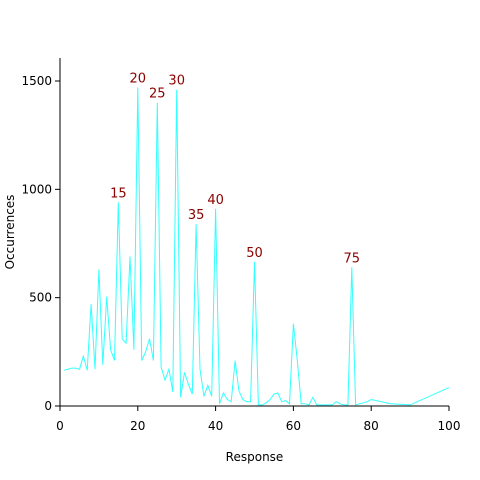 The width and height of the screenshot is (480, 480). Describe the element at coordinates (118, 193) in the screenshot. I see `peak-label-15: 15` at that location.